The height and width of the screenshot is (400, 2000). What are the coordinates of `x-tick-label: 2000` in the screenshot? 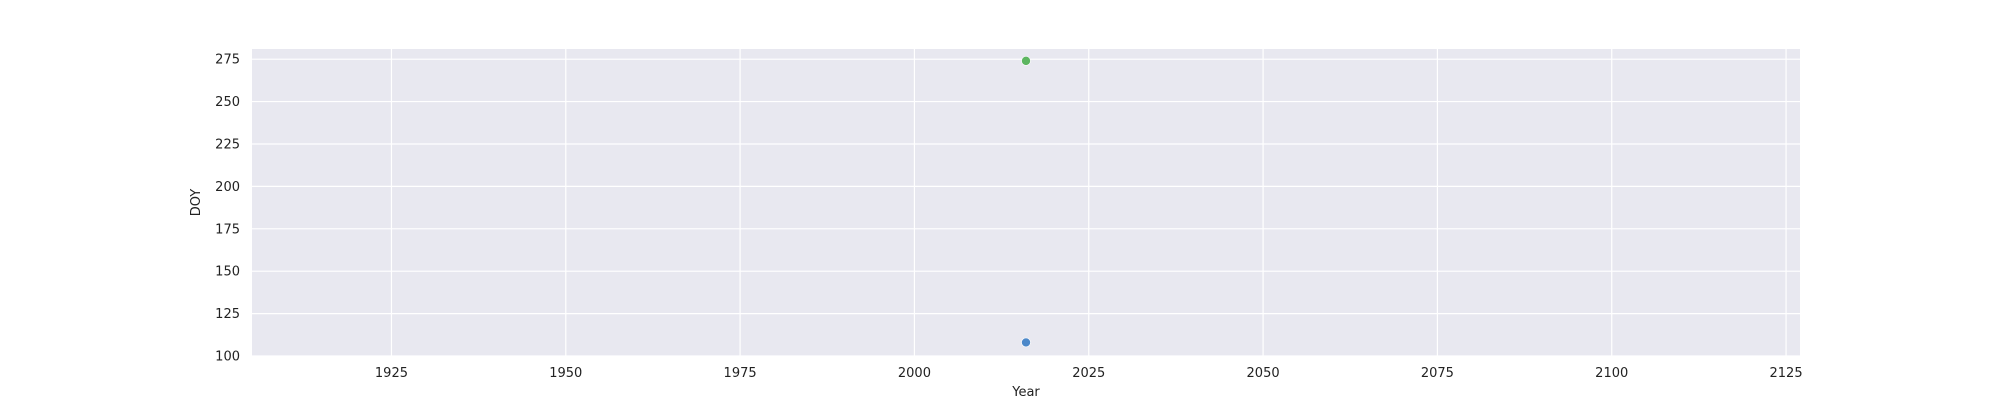 It's located at (914, 373).